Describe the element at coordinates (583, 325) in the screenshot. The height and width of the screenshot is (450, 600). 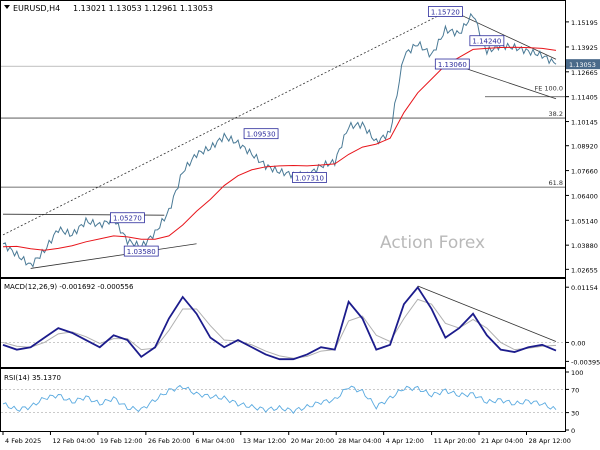
I see `macd-y-axis: 0.01154 0.00 -0.003957` at that location.